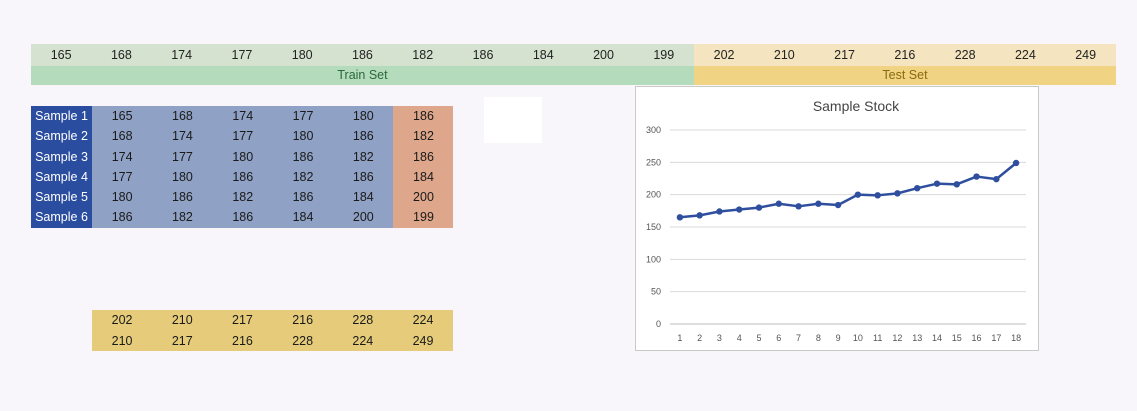 The height and width of the screenshot is (411, 1137). What do you see at coordinates (61, 197) in the screenshot?
I see `sample-label: Sample 5` at bounding box center [61, 197].